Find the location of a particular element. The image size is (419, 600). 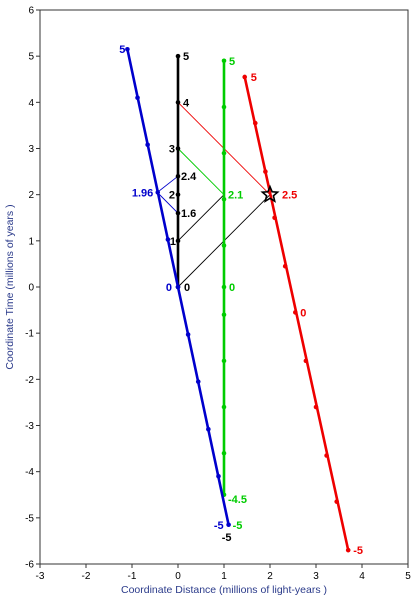

point-label: -4.5 is located at coordinates (237, 500).